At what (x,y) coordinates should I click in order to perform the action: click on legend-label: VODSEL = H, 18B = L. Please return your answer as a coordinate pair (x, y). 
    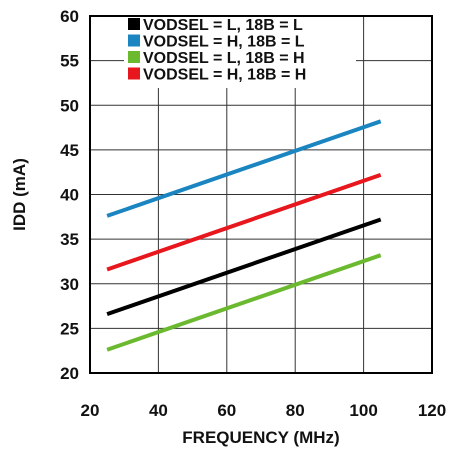
    Looking at the image, I should click on (224, 42).